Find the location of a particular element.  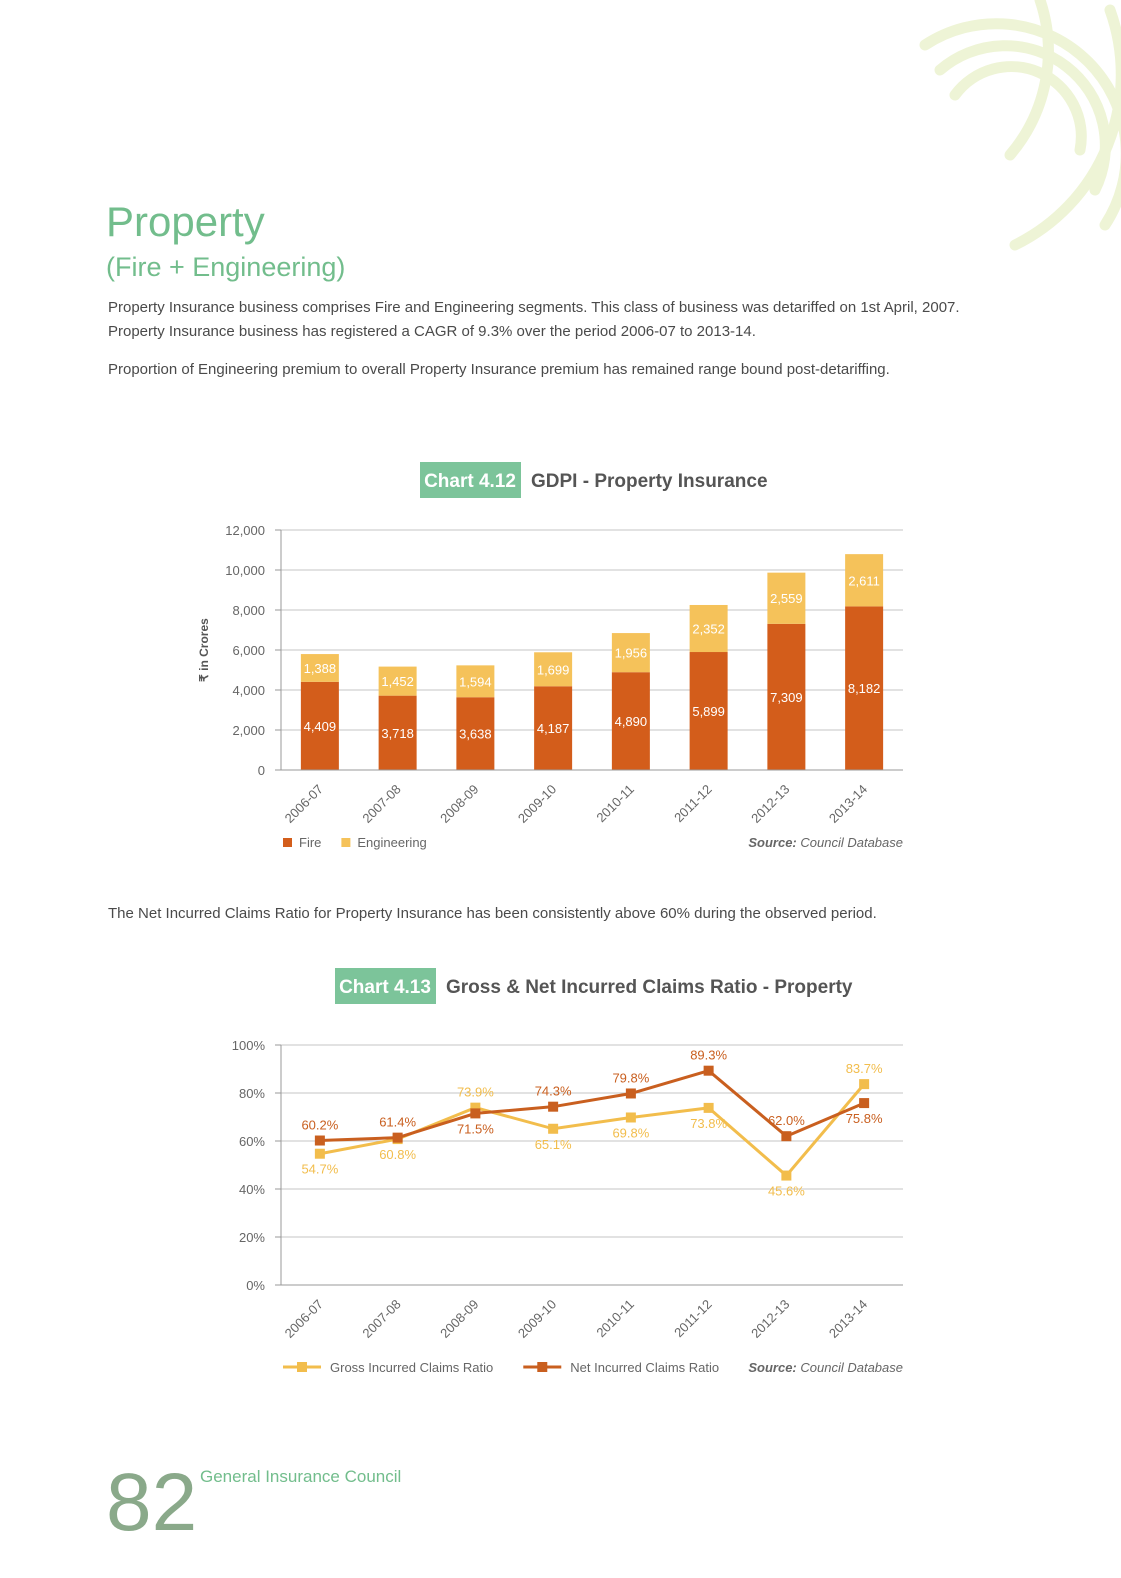

data-label: 1,452 is located at coordinates (397, 681).